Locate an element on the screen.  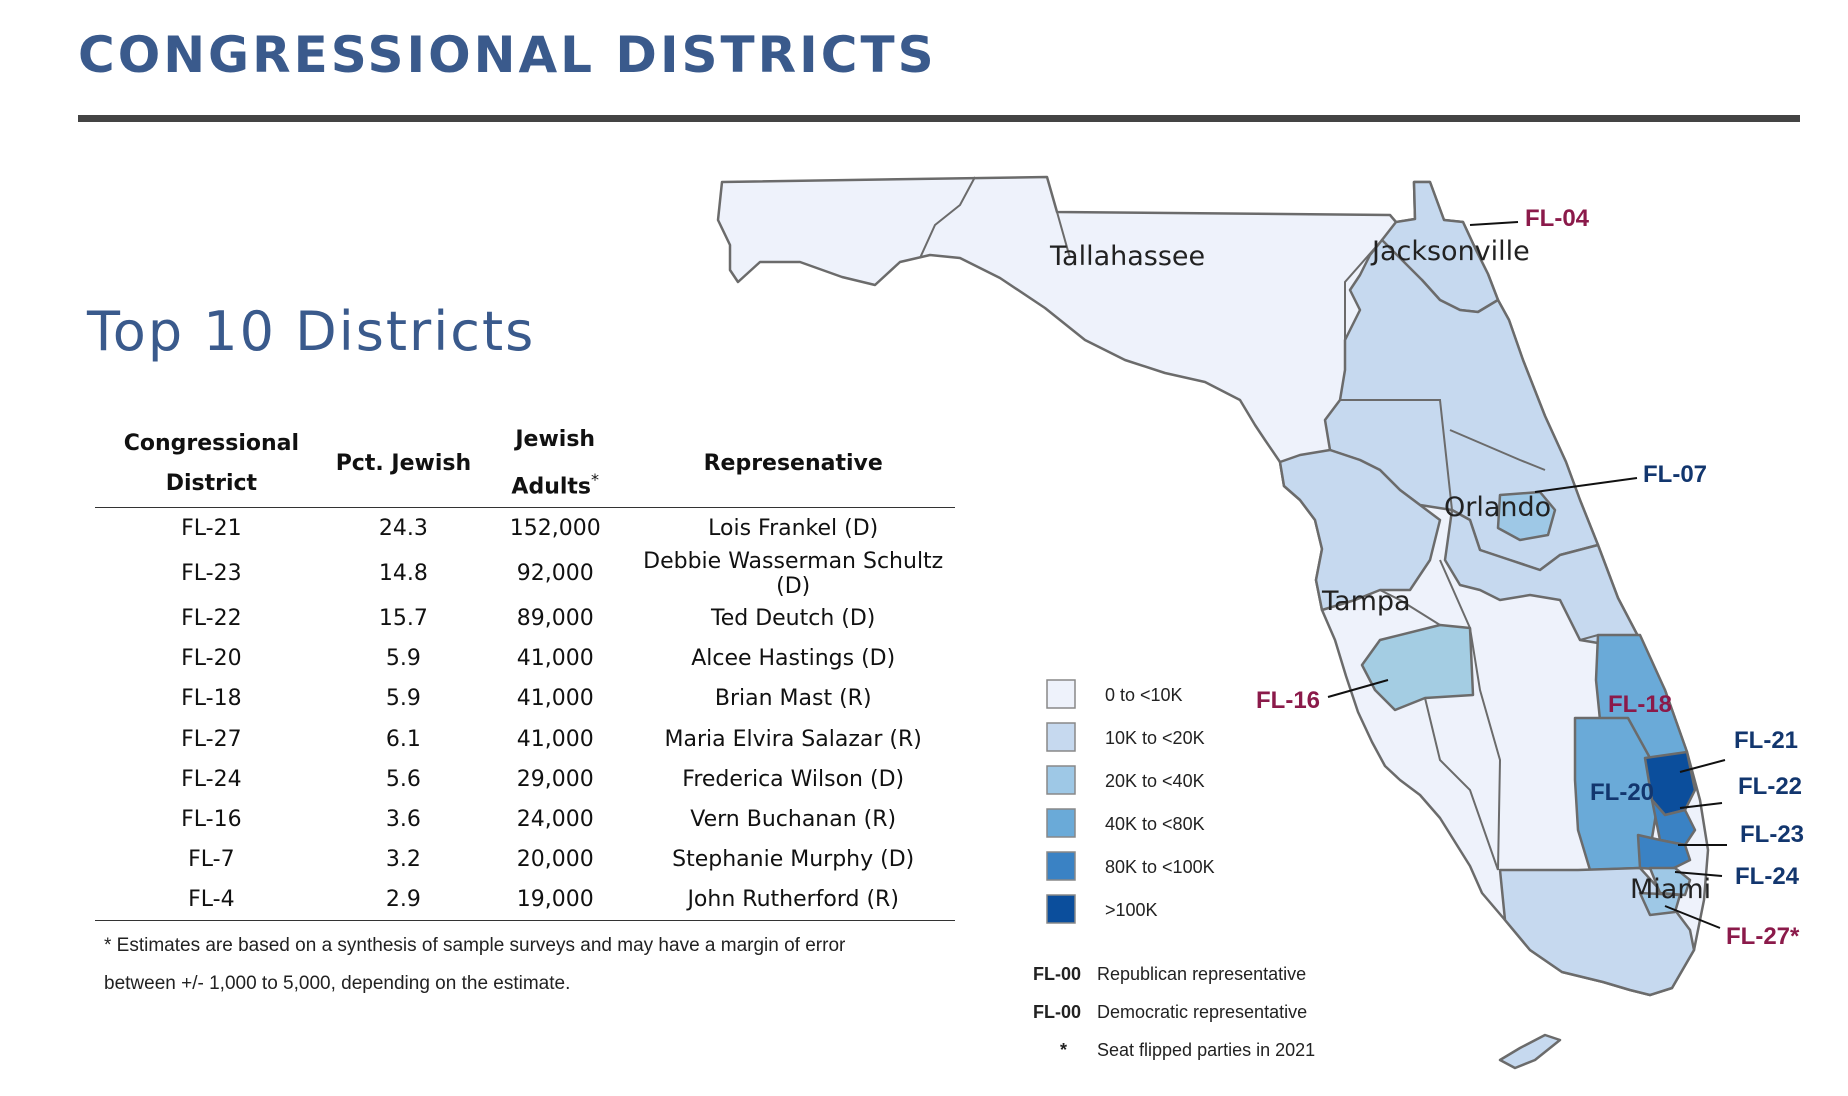
cell-adults: 89,000 is located at coordinates (555, 619).